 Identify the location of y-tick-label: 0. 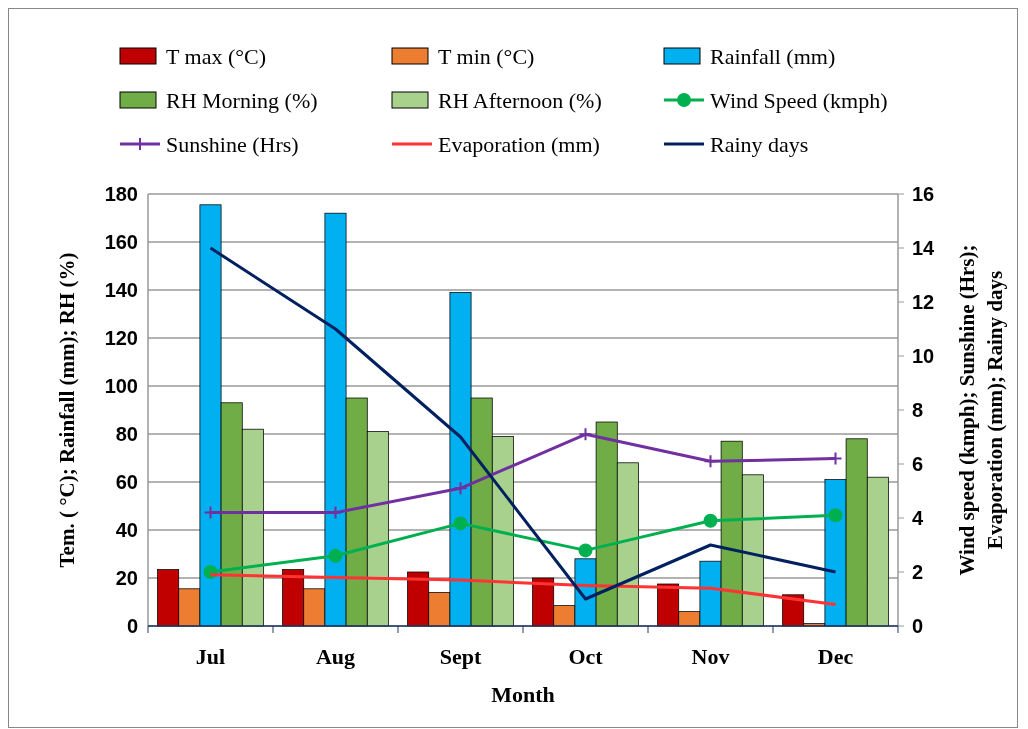
(132, 626).